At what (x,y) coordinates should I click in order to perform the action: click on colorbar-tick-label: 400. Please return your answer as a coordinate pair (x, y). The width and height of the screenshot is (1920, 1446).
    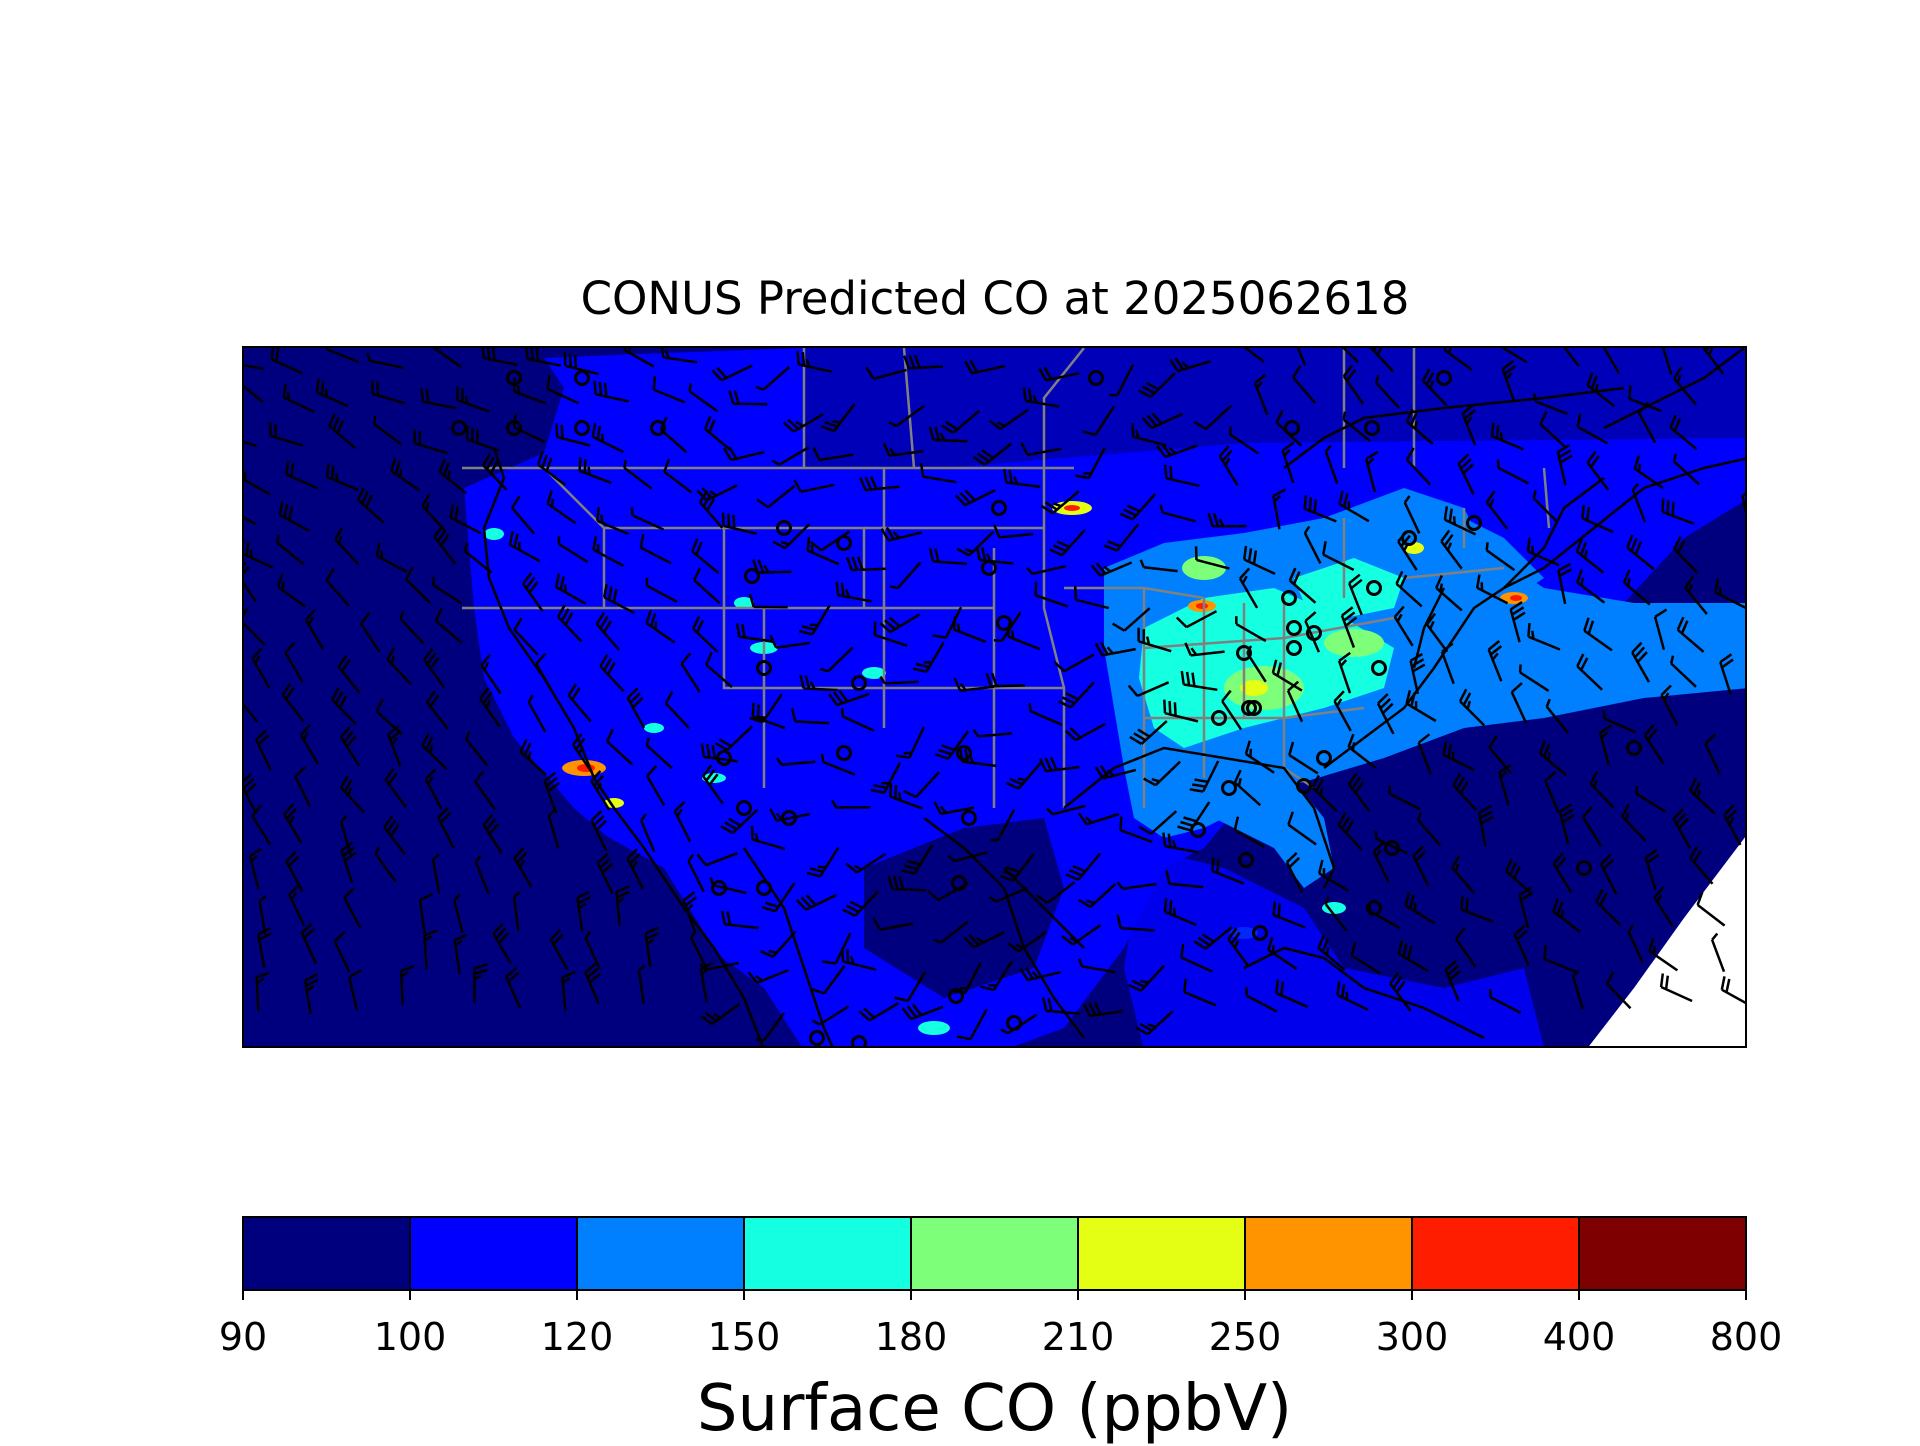
    Looking at the image, I should click on (1579, 1337).